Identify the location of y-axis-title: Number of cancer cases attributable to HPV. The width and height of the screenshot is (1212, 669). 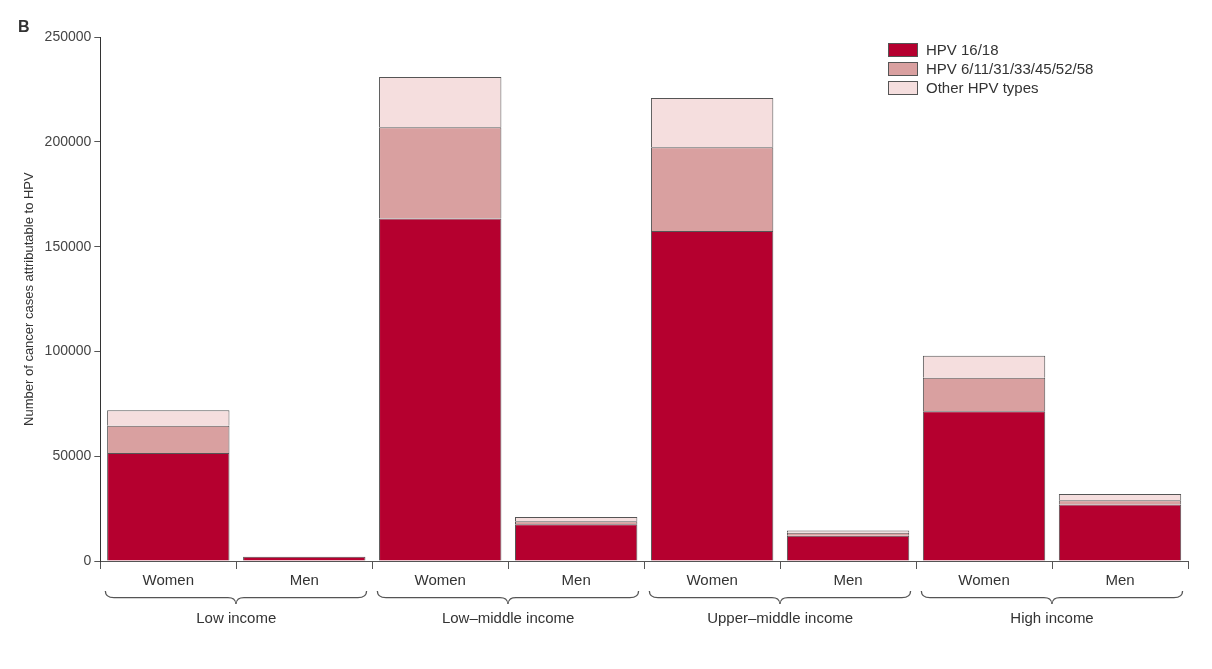
(29, 298).